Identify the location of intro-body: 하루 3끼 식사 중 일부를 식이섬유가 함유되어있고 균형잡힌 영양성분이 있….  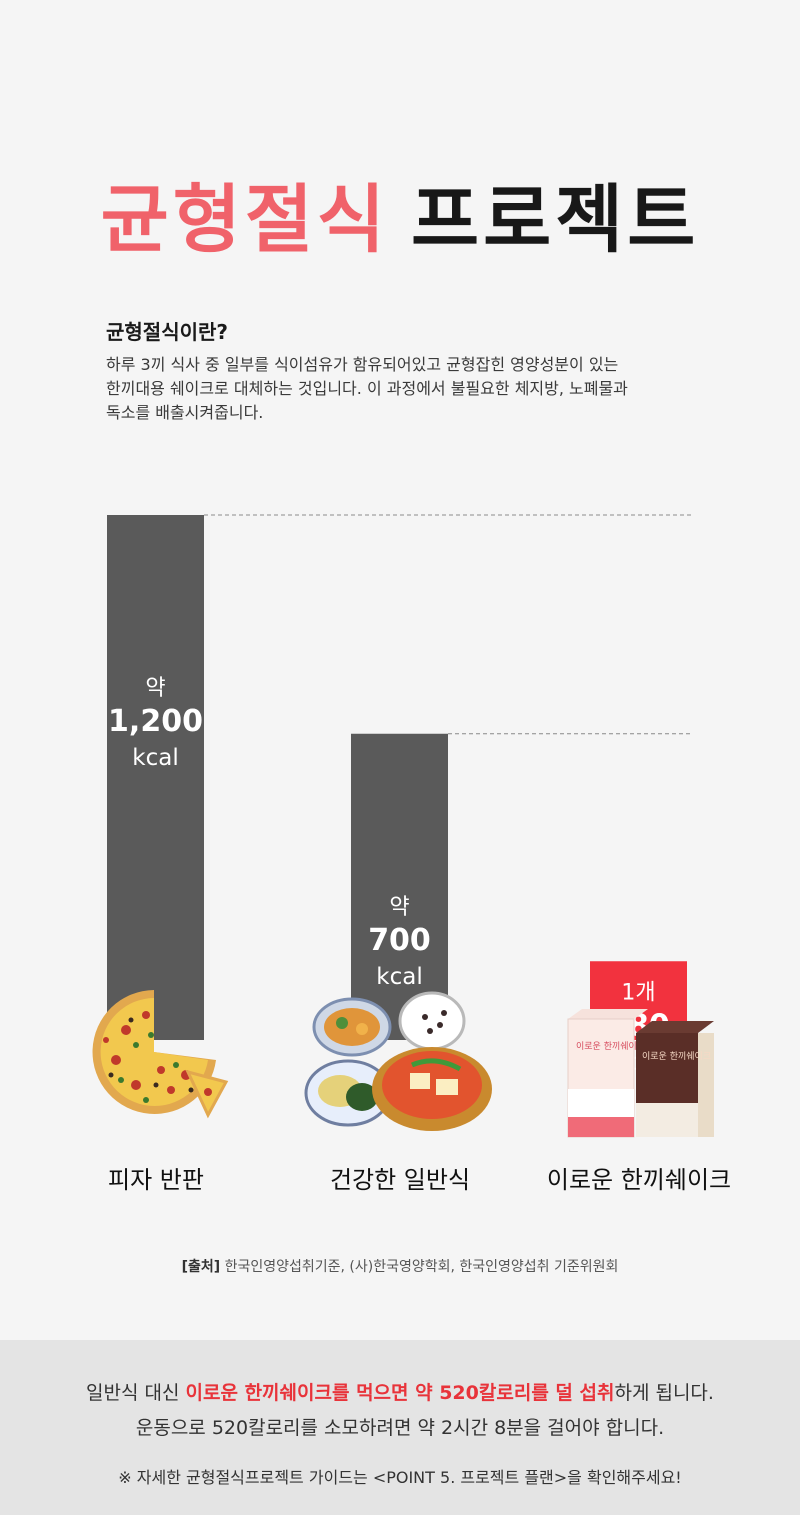
(406, 389).